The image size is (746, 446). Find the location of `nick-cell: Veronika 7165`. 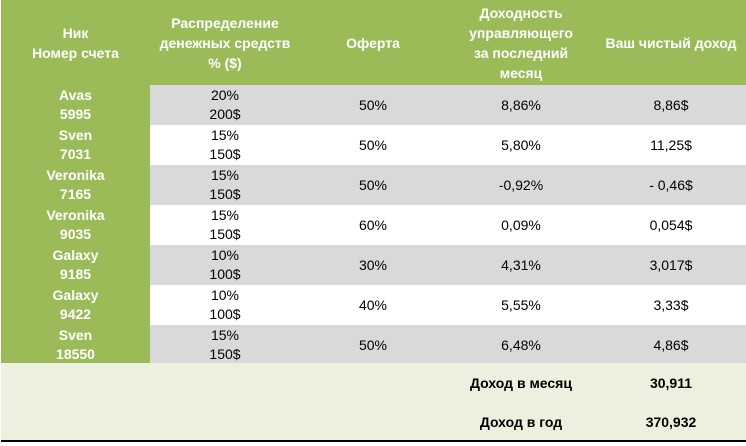

nick-cell: Veronika 7165 is located at coordinates (75, 185).